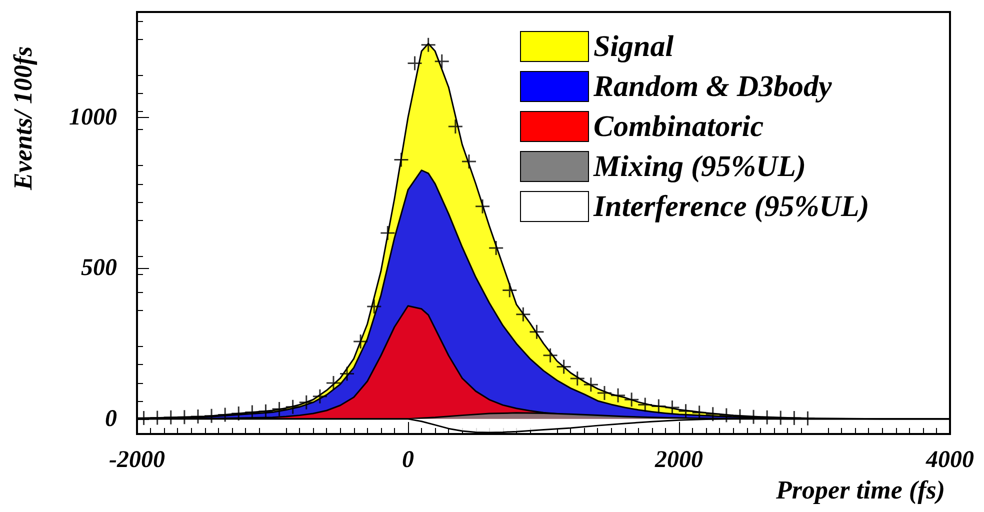 The width and height of the screenshot is (984, 512). Describe the element at coordinates (93, 117) in the screenshot. I see `y-tick-label: 1000` at that location.